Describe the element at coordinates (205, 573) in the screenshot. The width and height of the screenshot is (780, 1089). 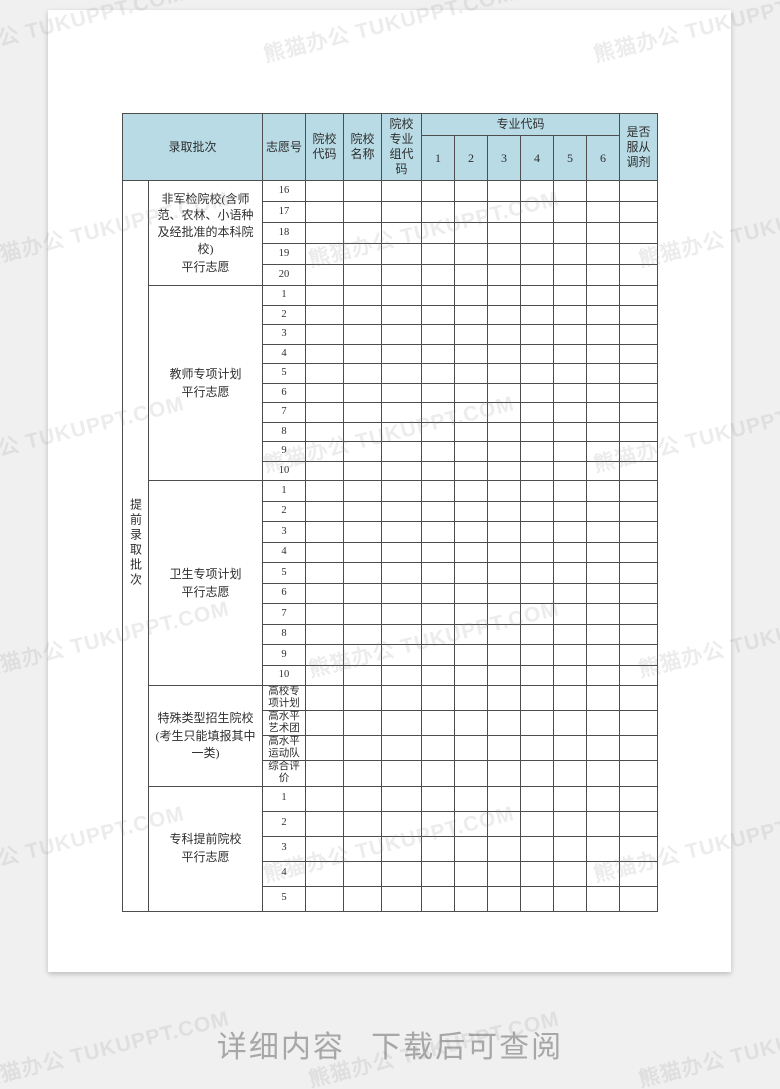
I see `group-label: 卫生专项计划` at that location.